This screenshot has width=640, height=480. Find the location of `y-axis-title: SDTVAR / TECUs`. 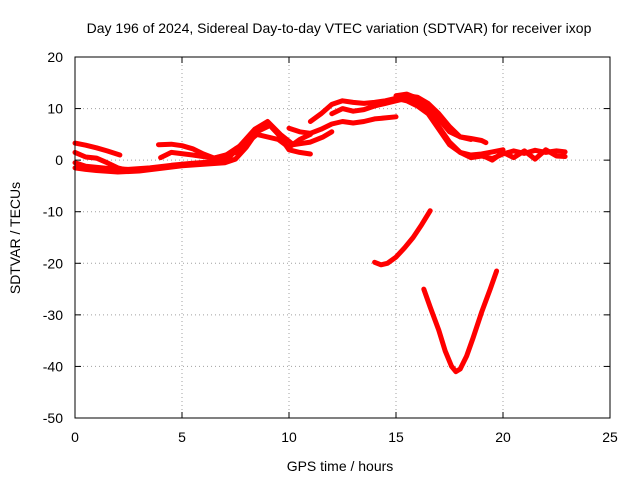

y-axis-title: SDTVAR / TECUs is located at coordinates (15, 238).